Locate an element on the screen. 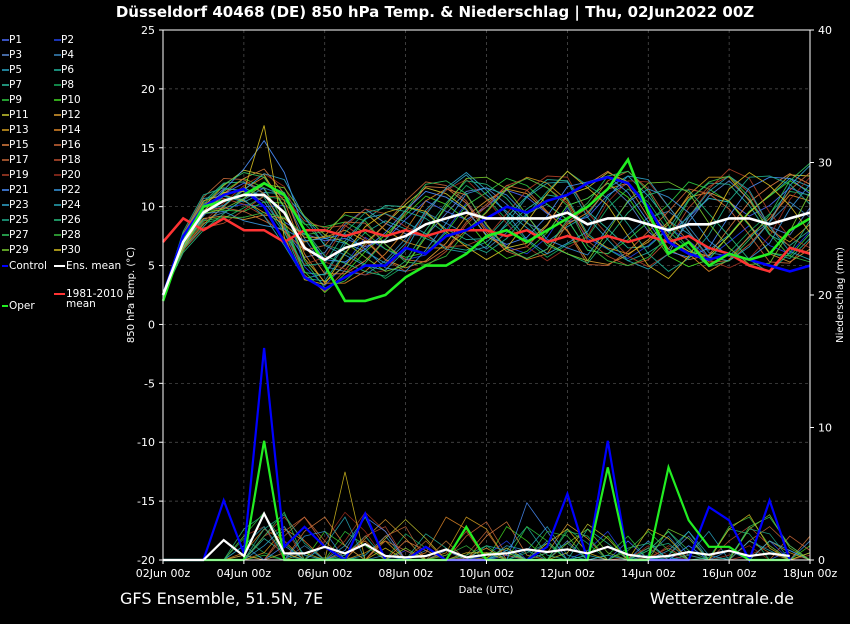  legend-label: P22 is located at coordinates (71, 190).